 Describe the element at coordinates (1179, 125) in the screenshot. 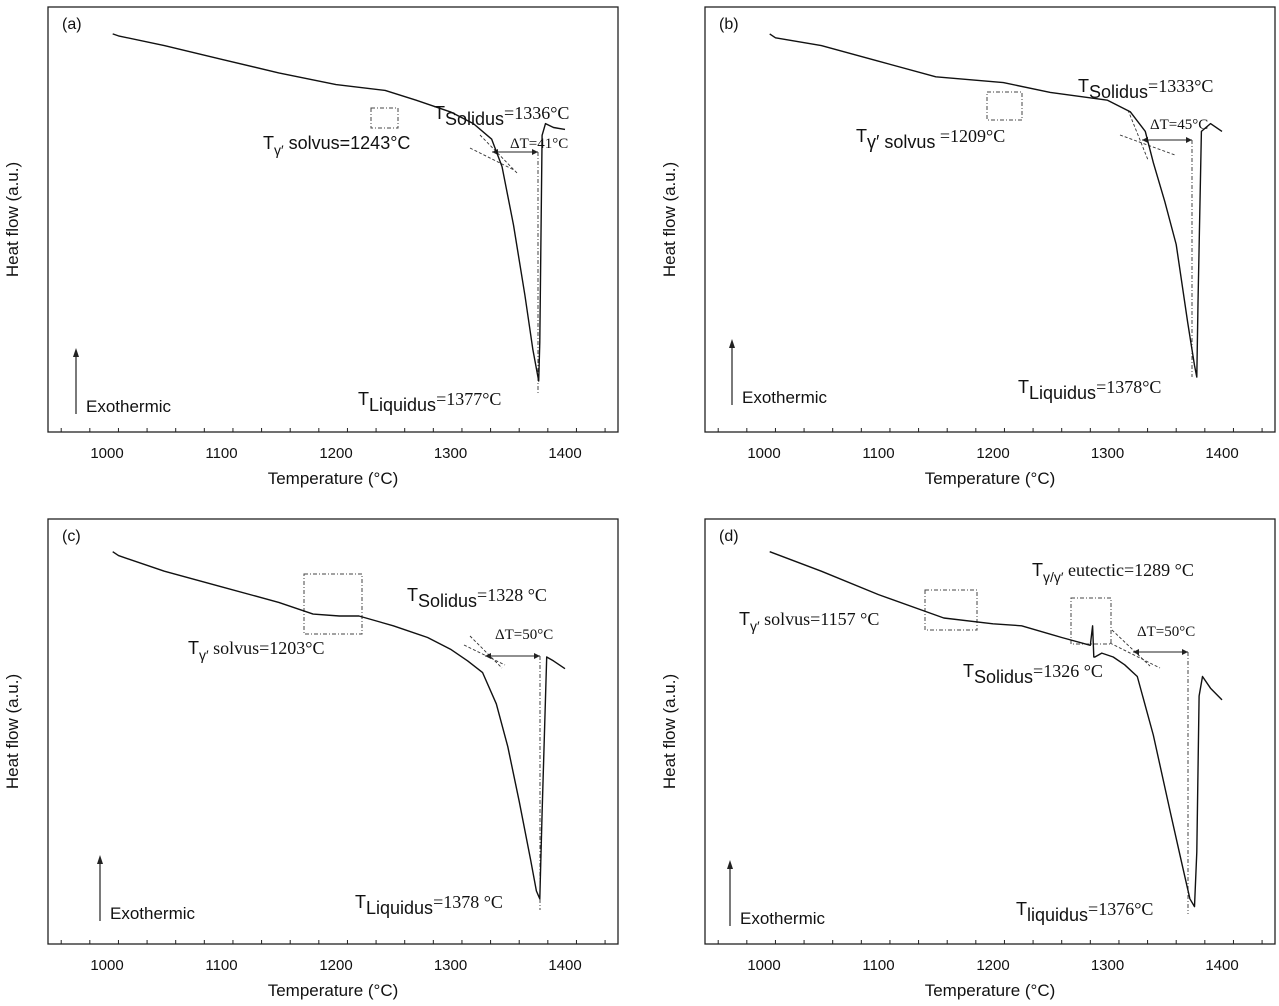

I see `delta-t-label: ΔT=45°C` at that location.